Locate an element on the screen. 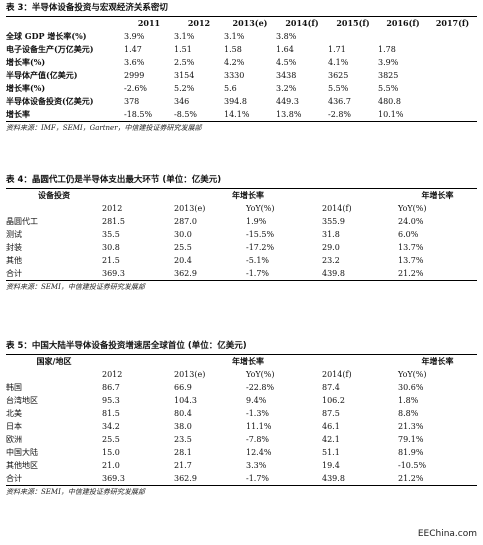 The width and height of the screenshot is (483, 545). table5-header-top: 国家/地区 年增长率 年增长率 is located at coordinates (245, 360).